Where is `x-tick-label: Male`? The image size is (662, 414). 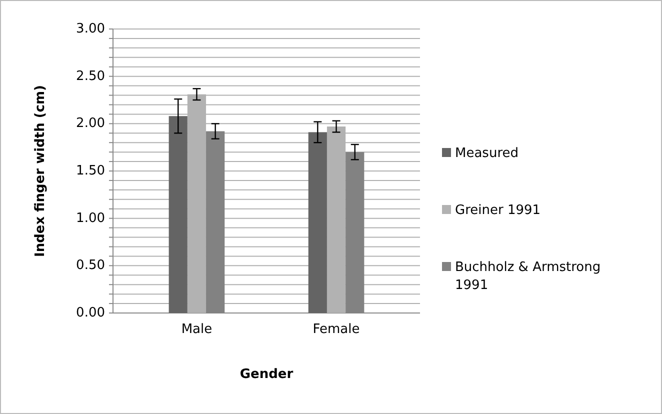
x-tick-label: Male is located at coordinates (196, 329).